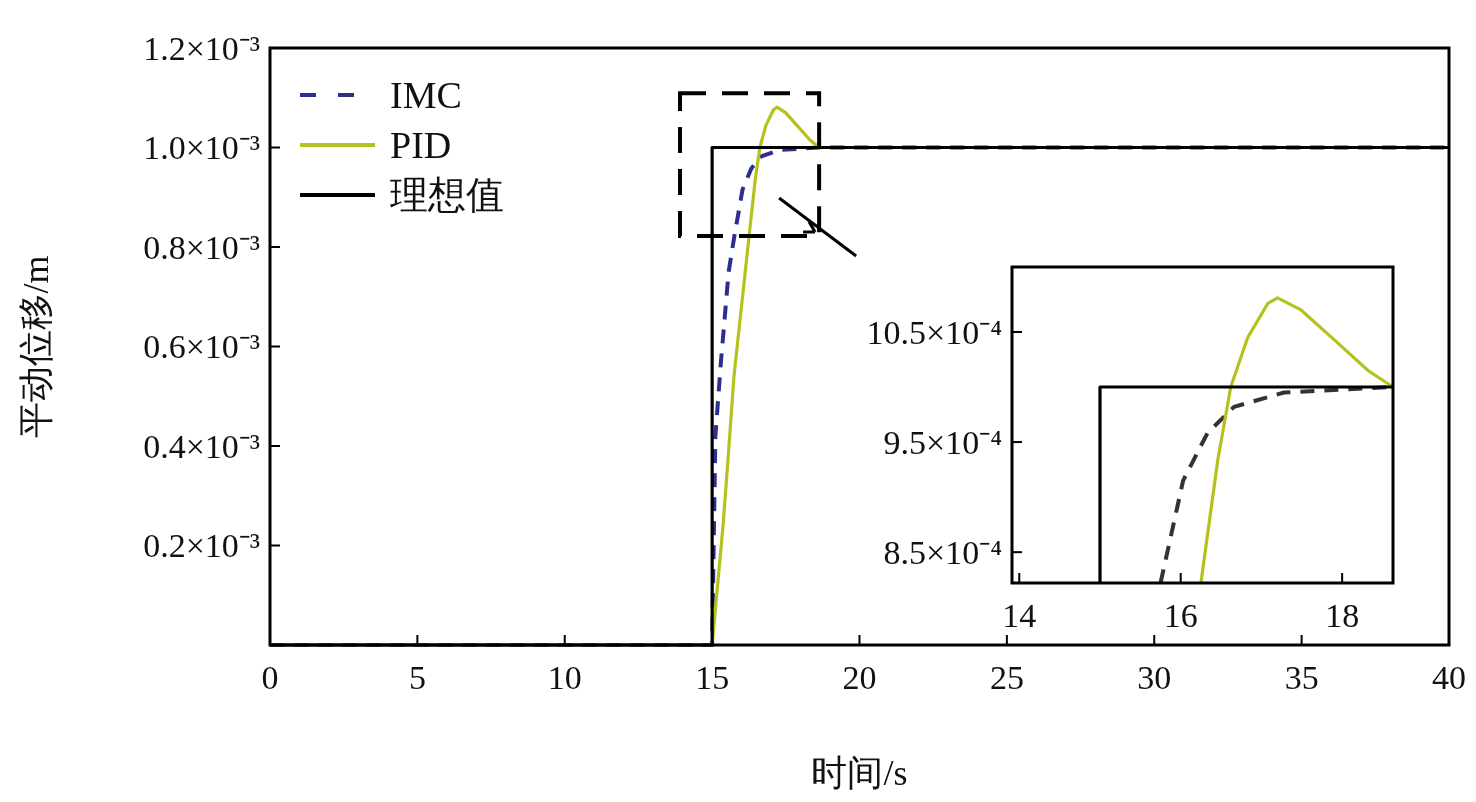 Image resolution: width=1476 pixels, height=802 pixels. Describe the element at coordinates (859, 773) in the screenshot. I see `x-axis-title: 时间/s` at that location.